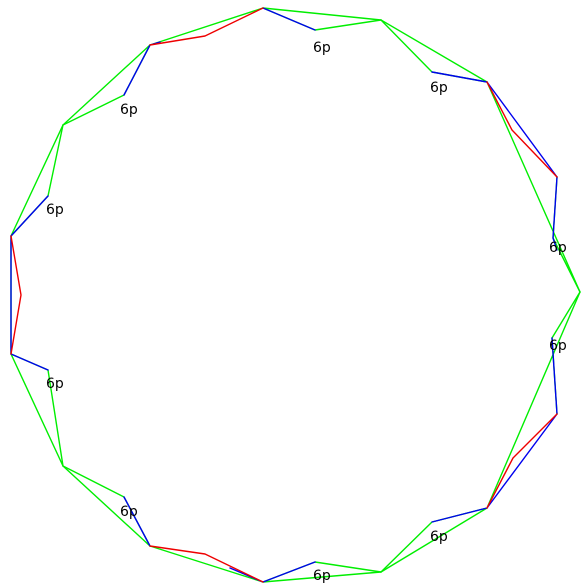  What do you see at coordinates (129, 110) in the screenshot?
I see `label-top-left: 6p` at bounding box center [129, 110].